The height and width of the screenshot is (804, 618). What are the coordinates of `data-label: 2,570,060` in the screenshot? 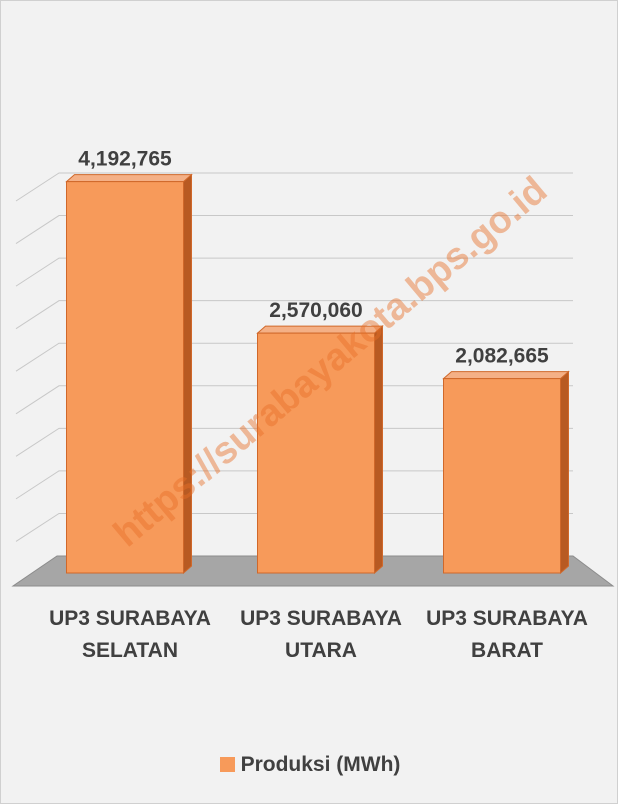 It's located at (315, 310).